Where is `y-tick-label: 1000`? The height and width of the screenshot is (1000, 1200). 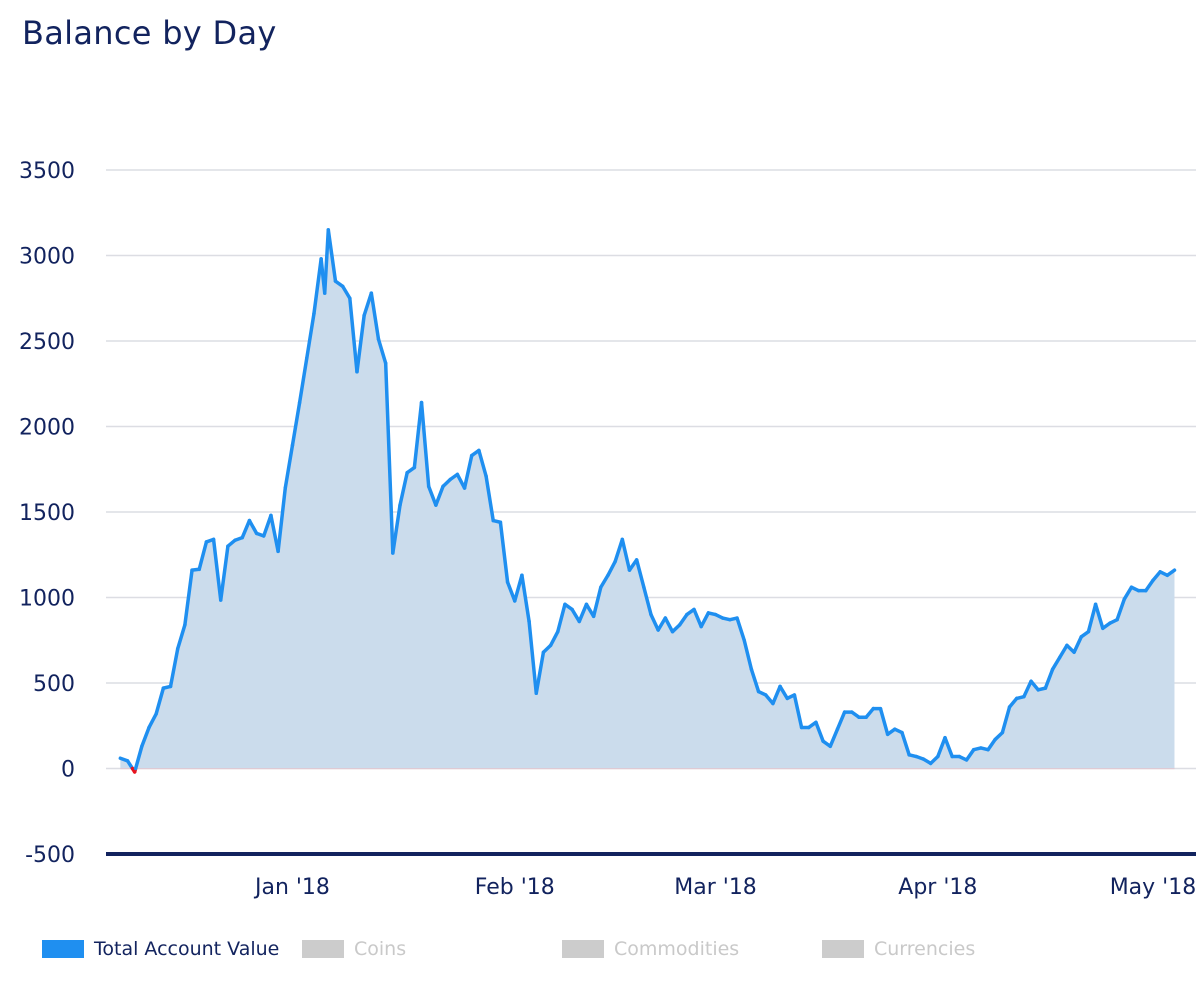 y-tick-label: 1000 is located at coordinates (47, 599).